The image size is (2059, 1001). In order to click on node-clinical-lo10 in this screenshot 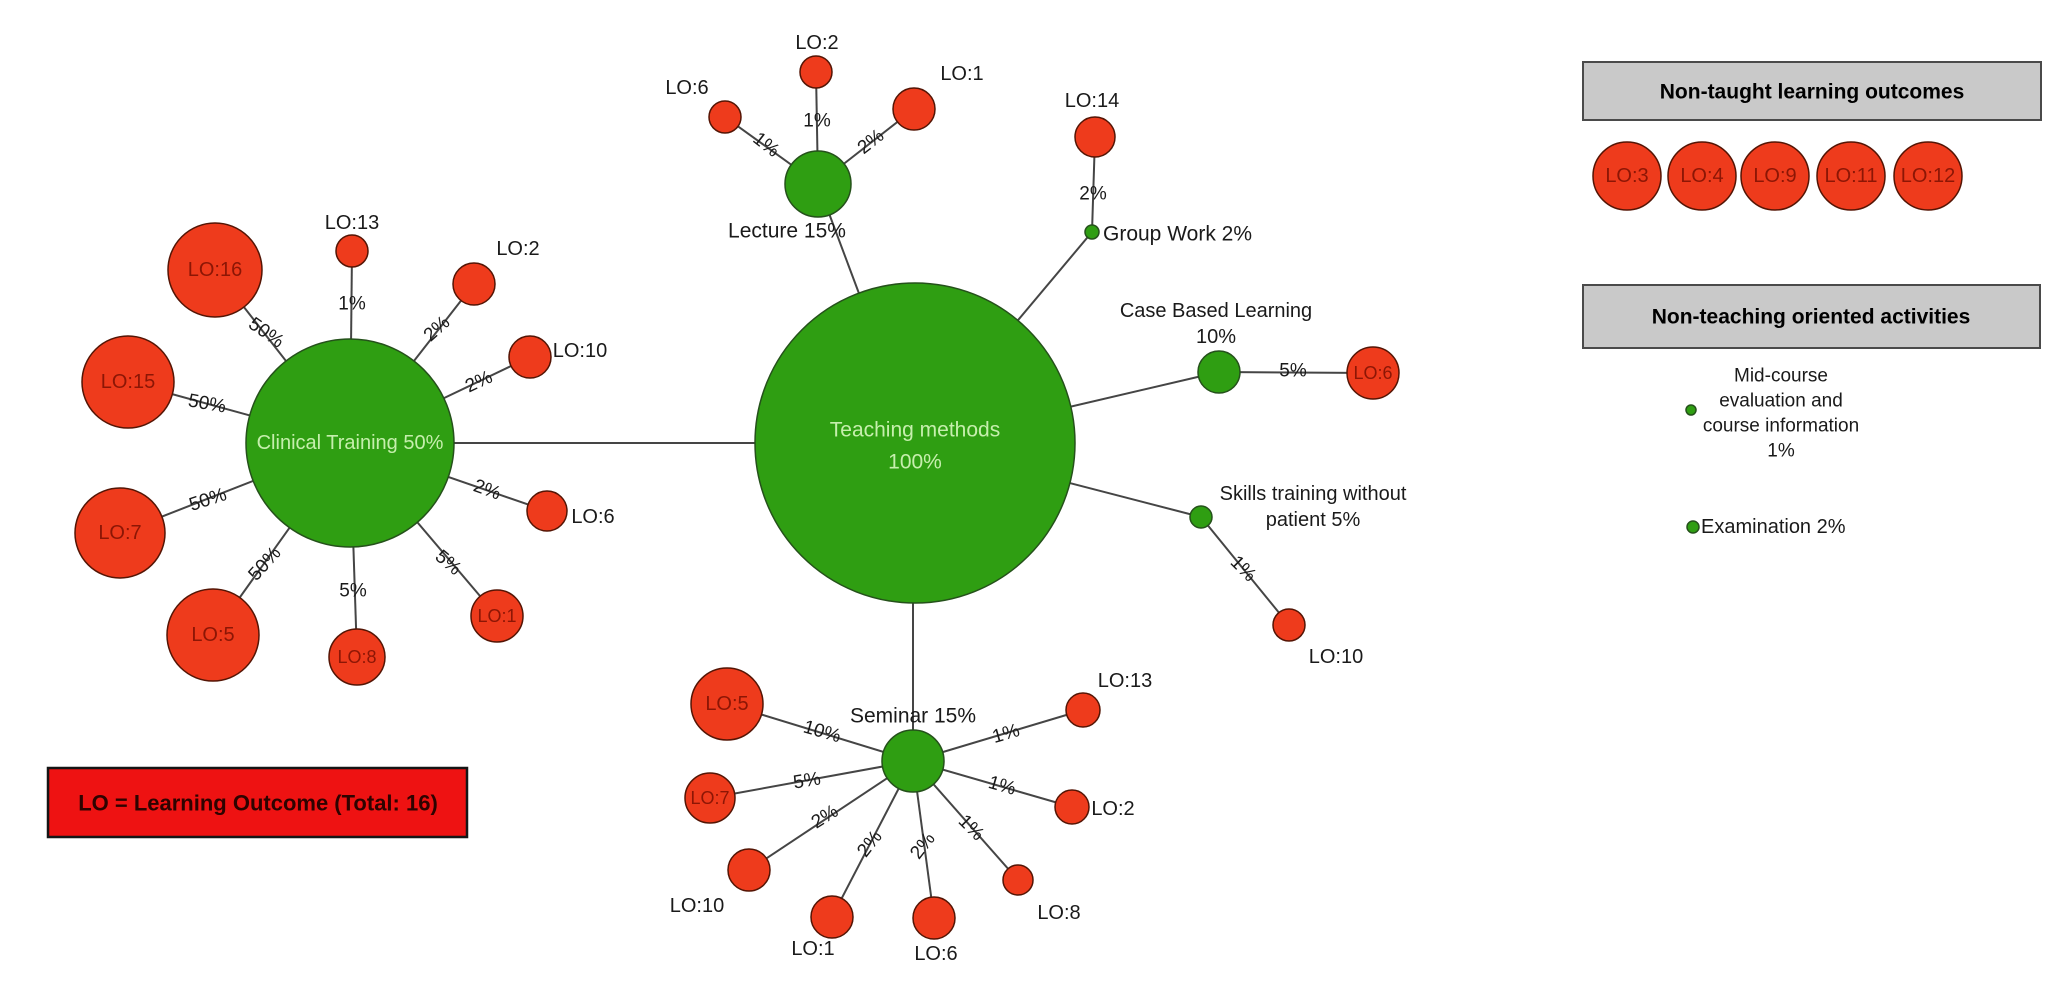, I will do `click(530, 357)`.